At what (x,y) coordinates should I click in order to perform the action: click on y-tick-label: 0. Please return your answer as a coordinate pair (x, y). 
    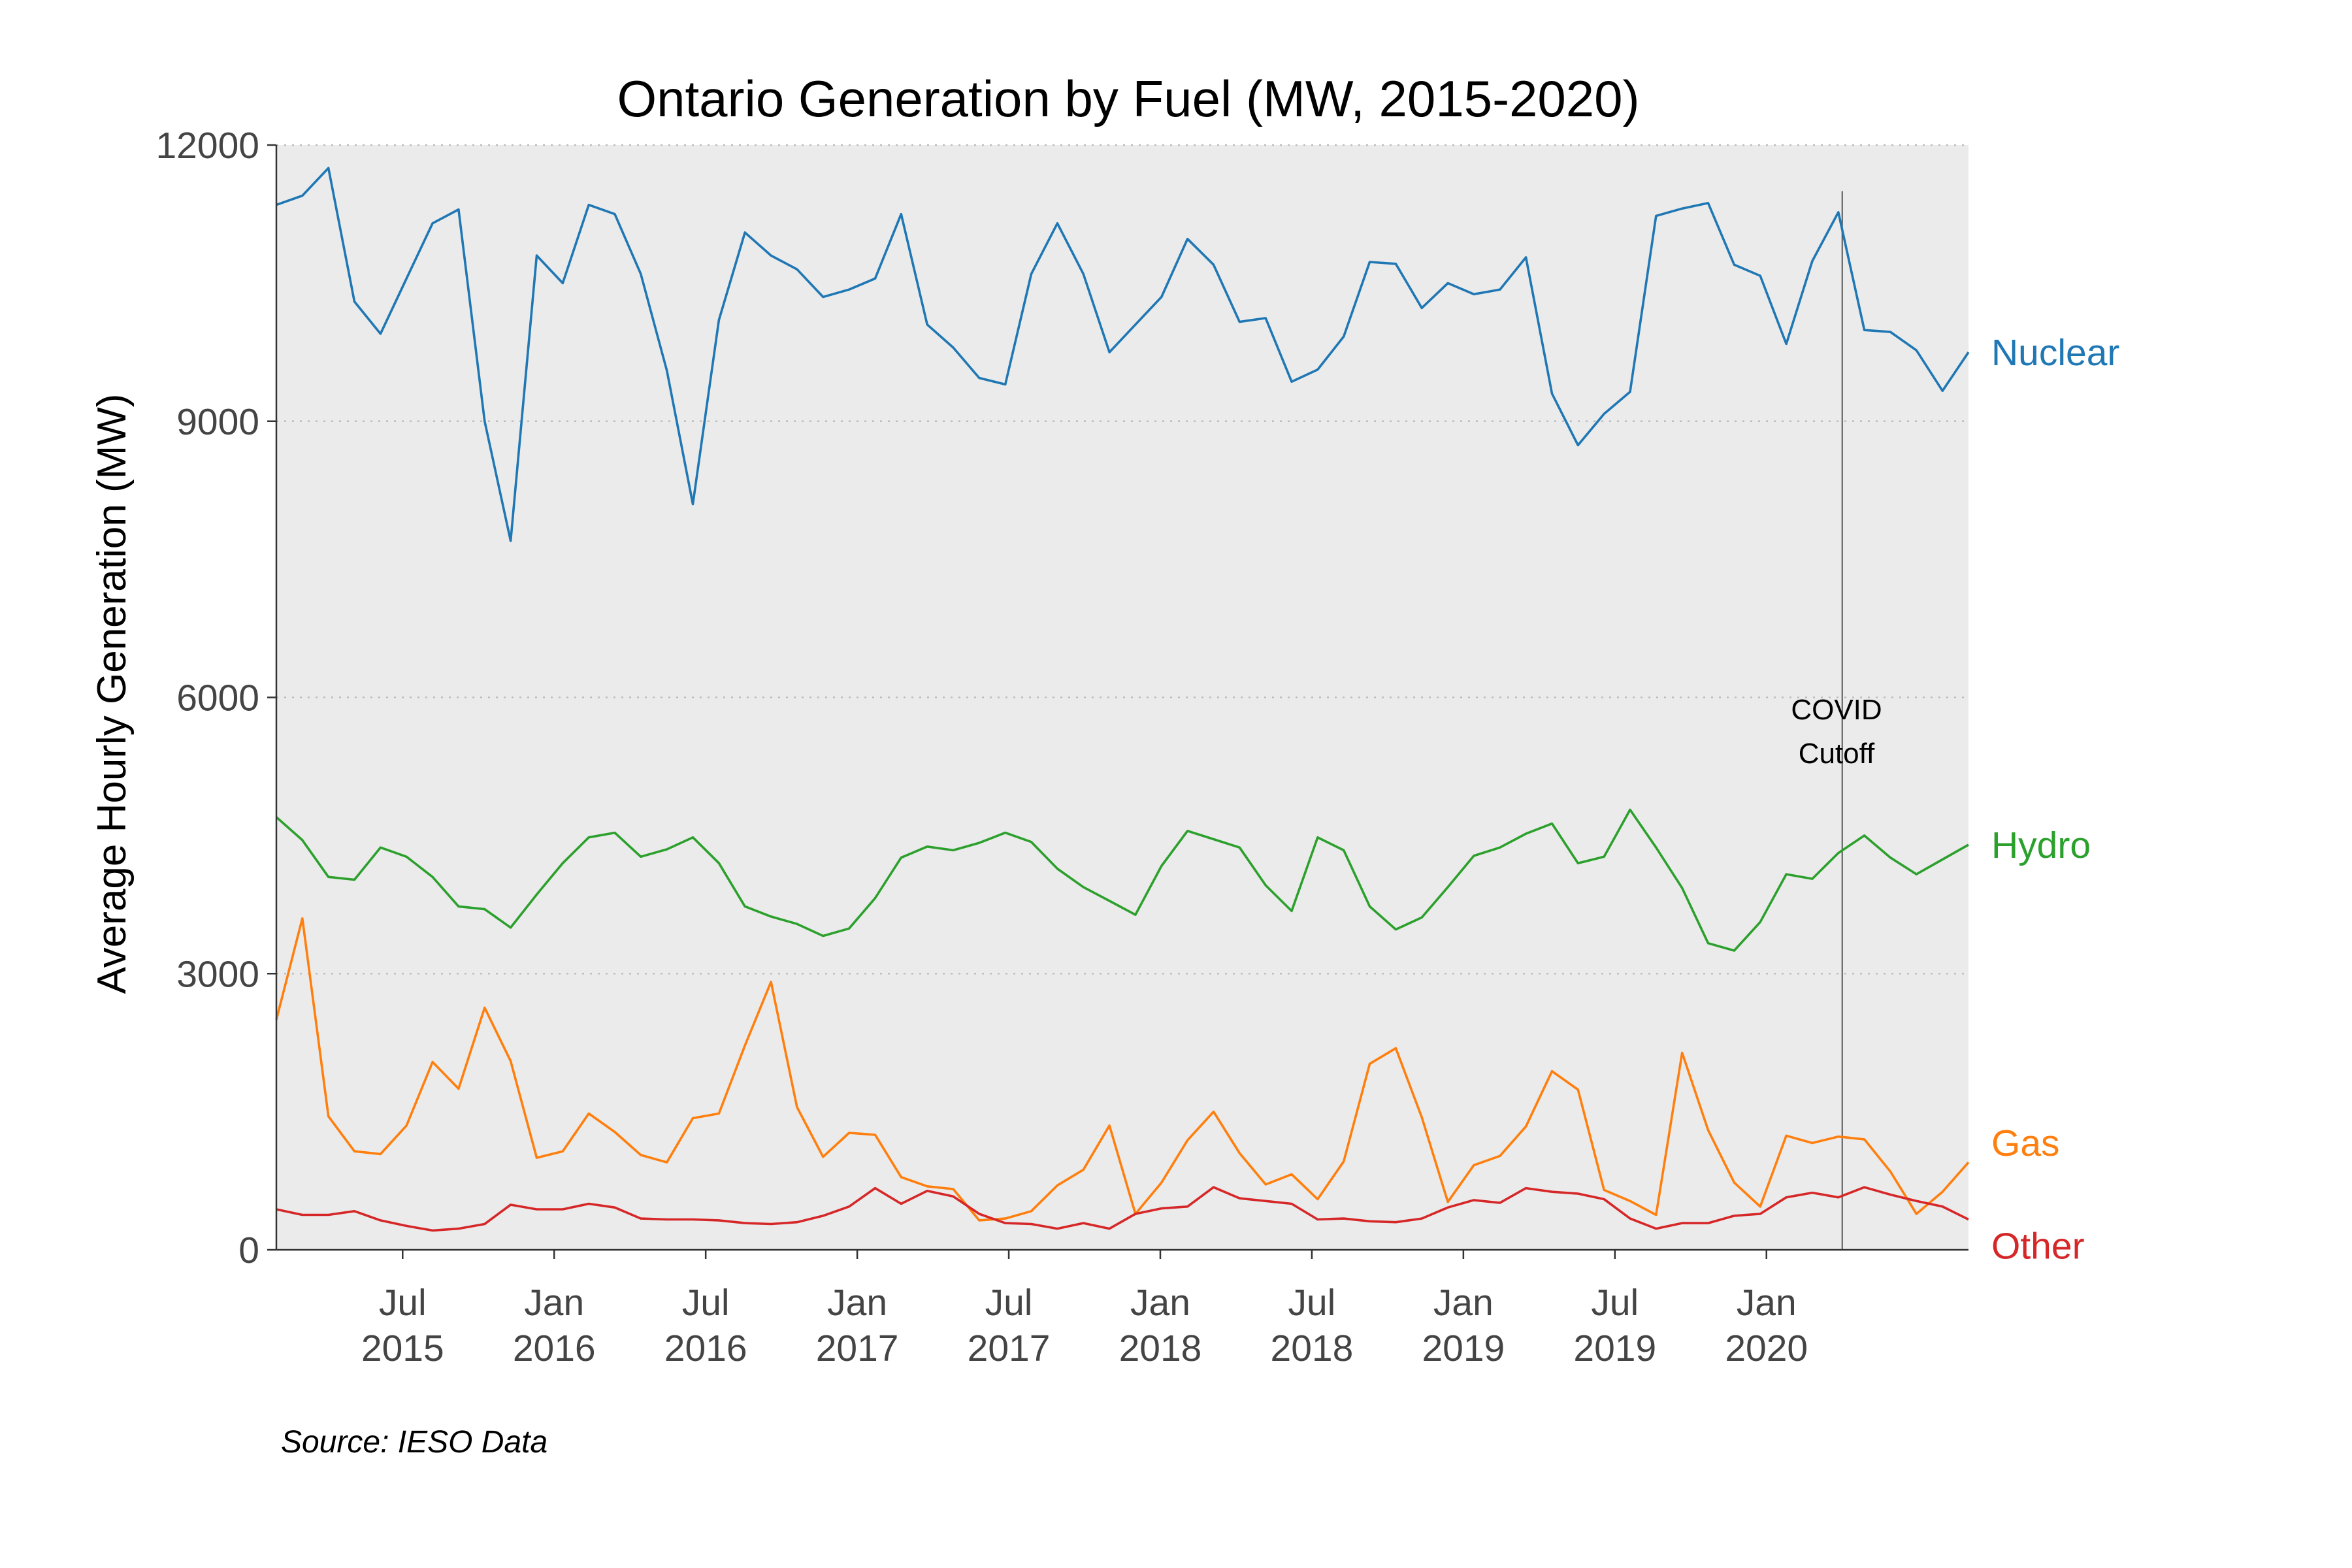
    Looking at the image, I should click on (248, 1250).